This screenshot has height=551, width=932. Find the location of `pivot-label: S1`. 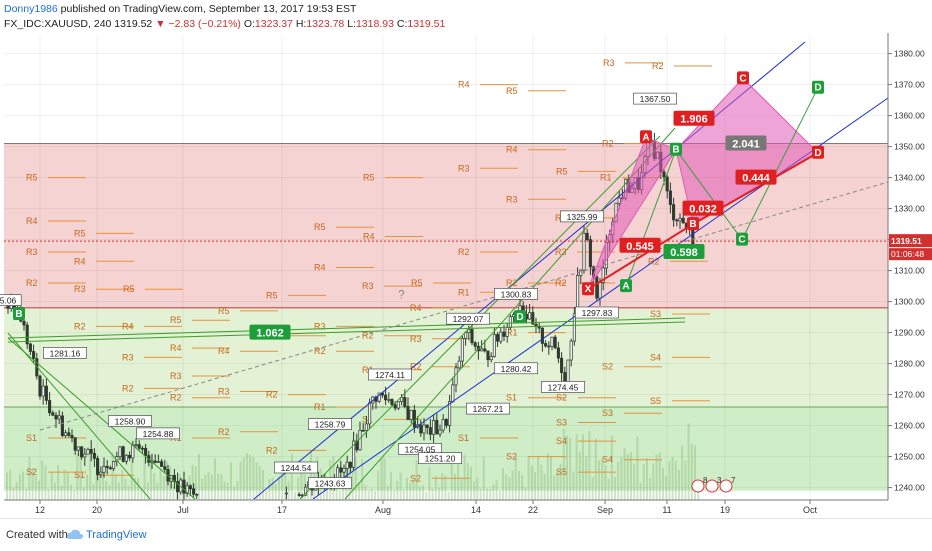

pivot-label: S1 is located at coordinates (367, 419).